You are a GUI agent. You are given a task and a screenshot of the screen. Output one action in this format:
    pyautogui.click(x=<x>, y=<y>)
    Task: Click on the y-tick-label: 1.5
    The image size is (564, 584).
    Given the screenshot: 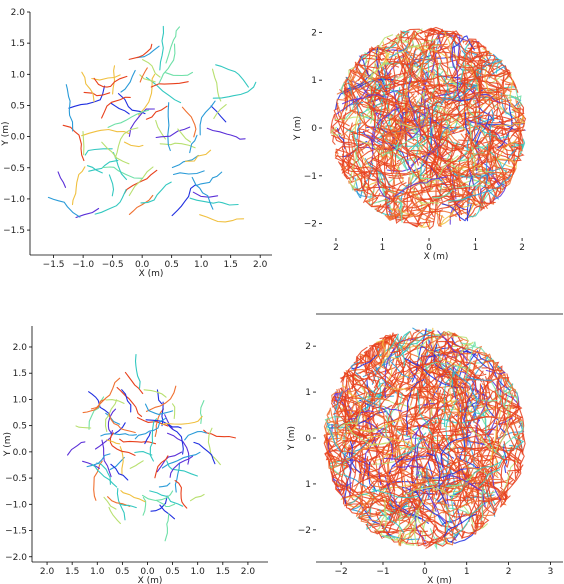 What is the action you would take?
    pyautogui.click(x=20, y=374)
    